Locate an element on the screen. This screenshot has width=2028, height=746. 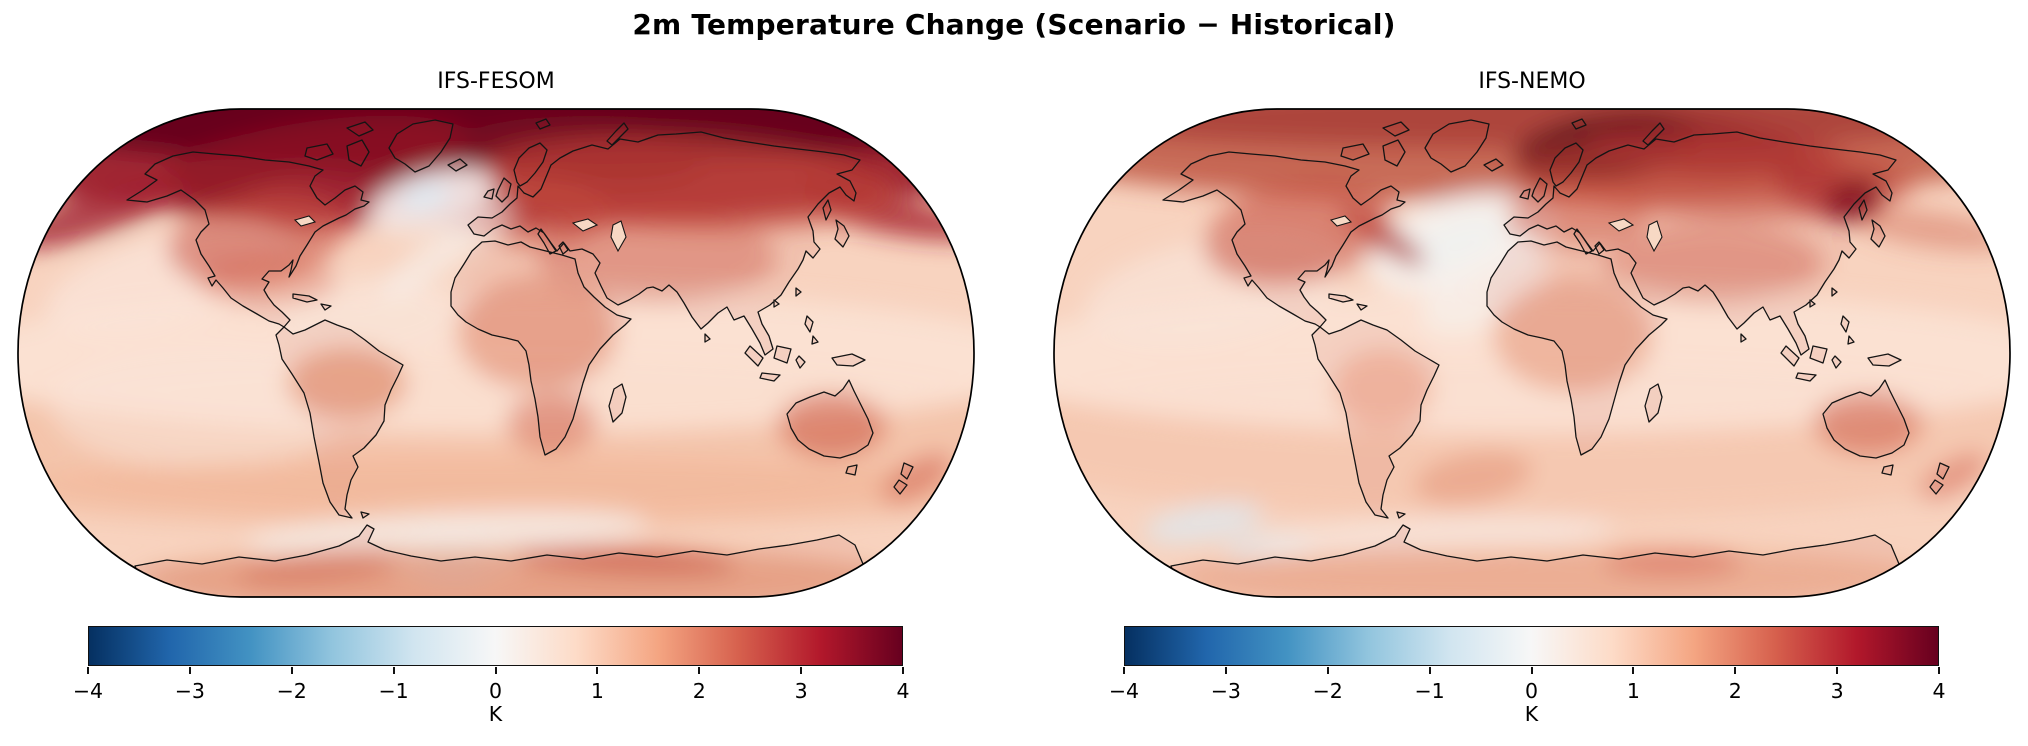
colorbar-ifs-nemo: −4 −3 −2 −1 0 1 2 3 4 K is located at coordinates (1527, 681).